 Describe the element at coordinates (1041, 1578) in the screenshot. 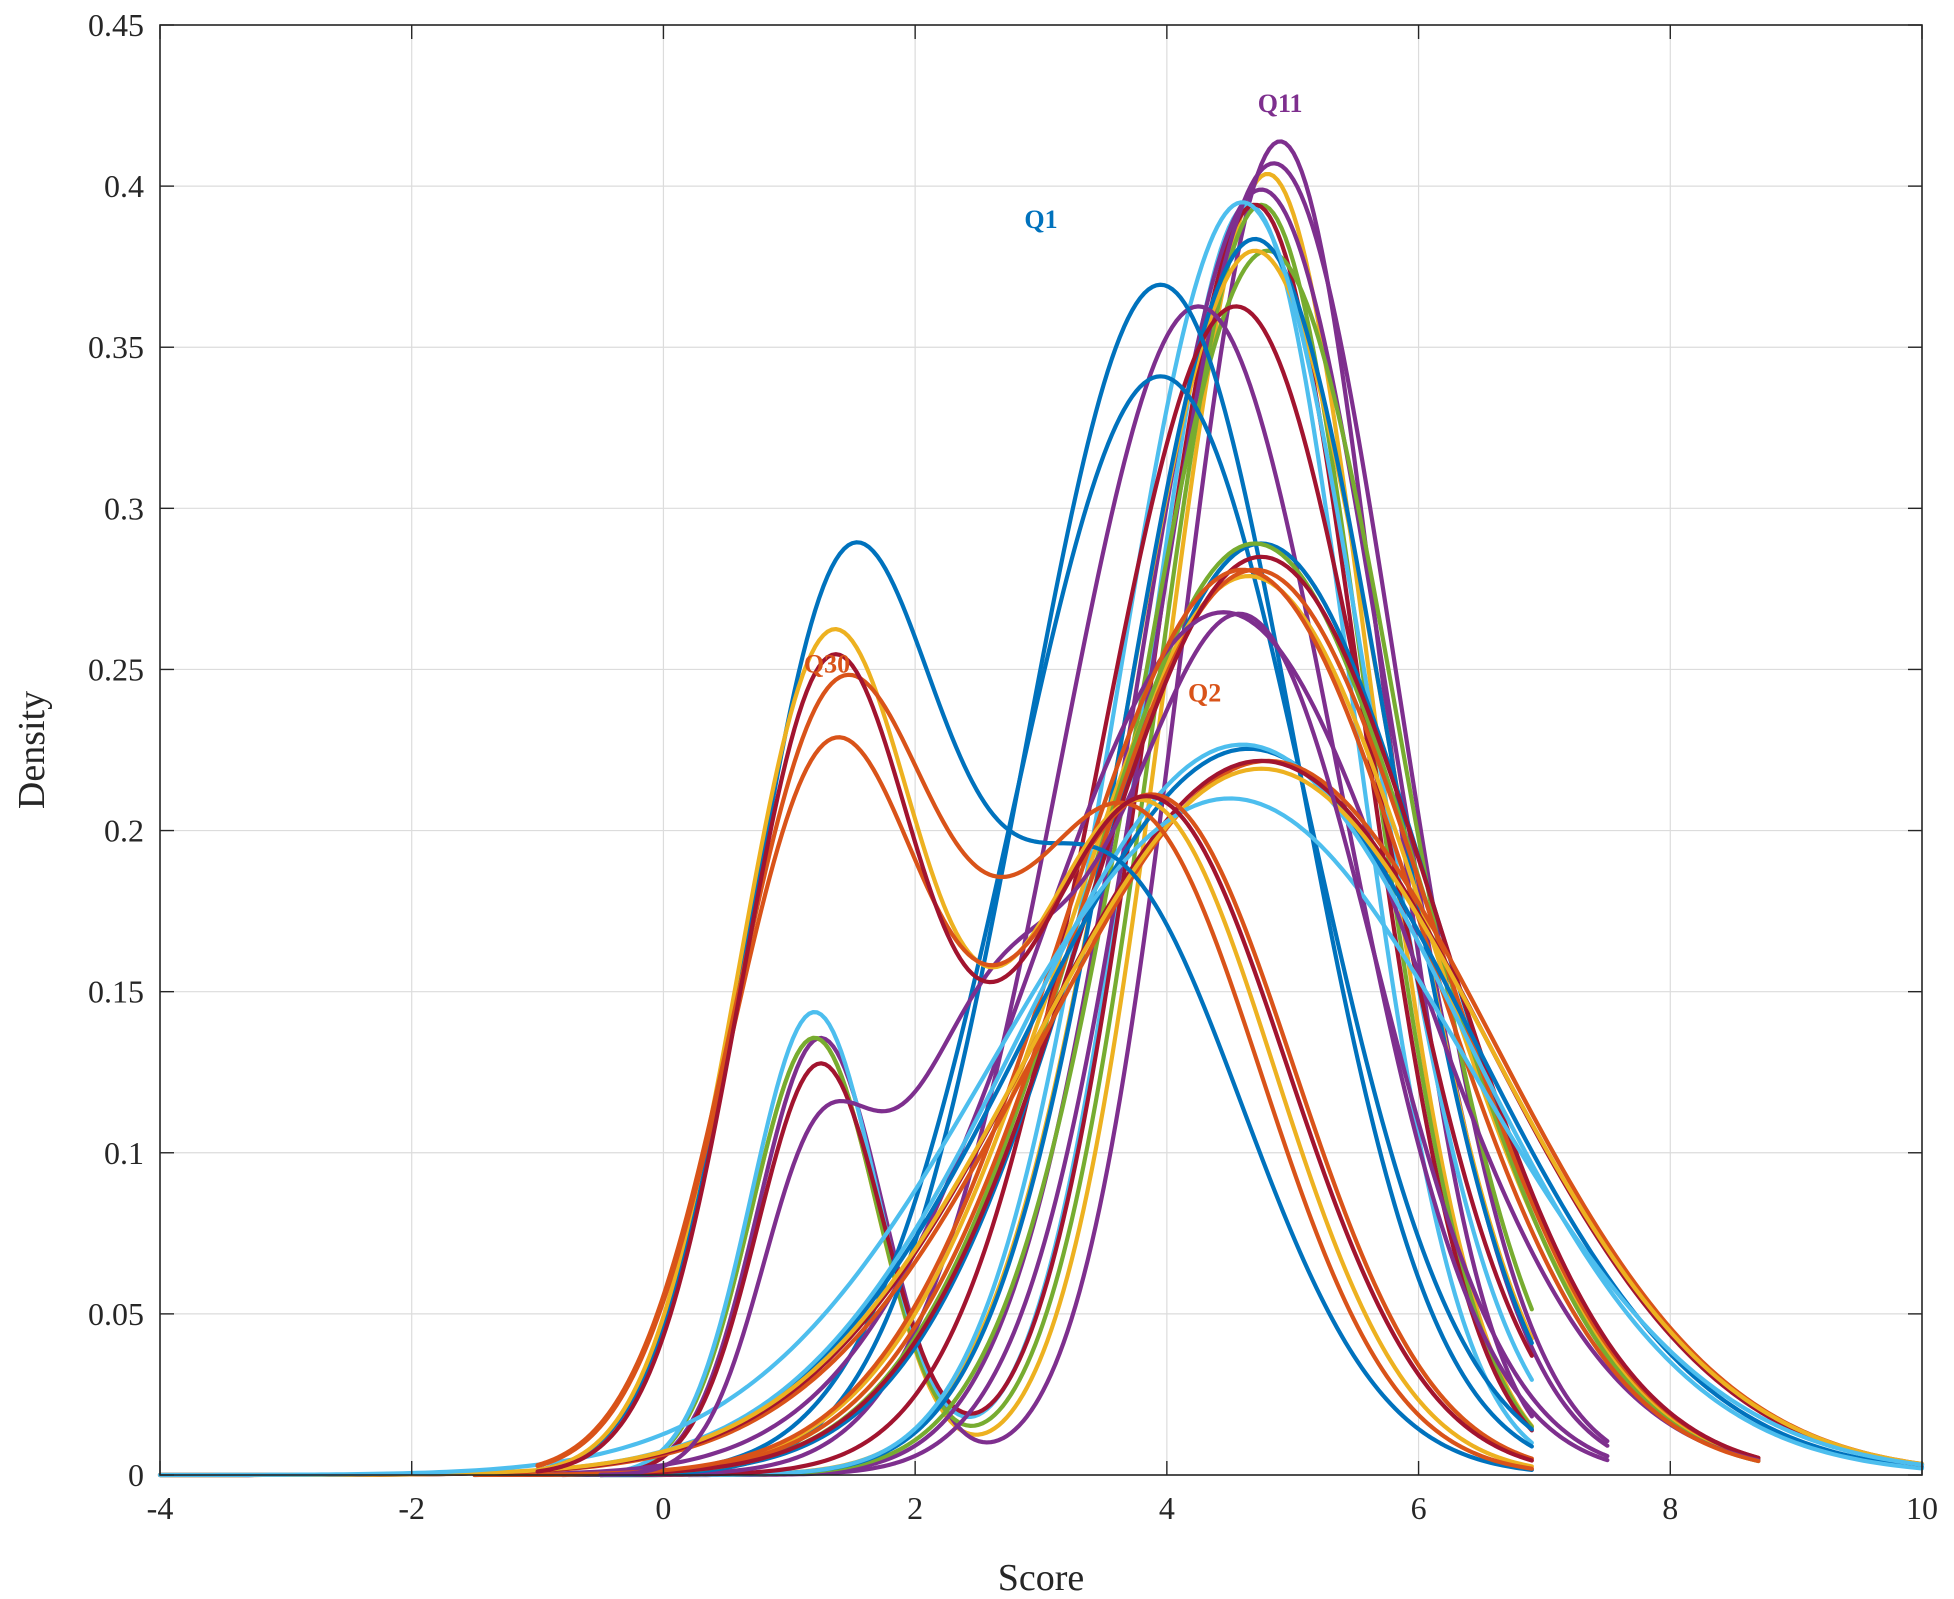

I see `x-axis-label: Score` at that location.